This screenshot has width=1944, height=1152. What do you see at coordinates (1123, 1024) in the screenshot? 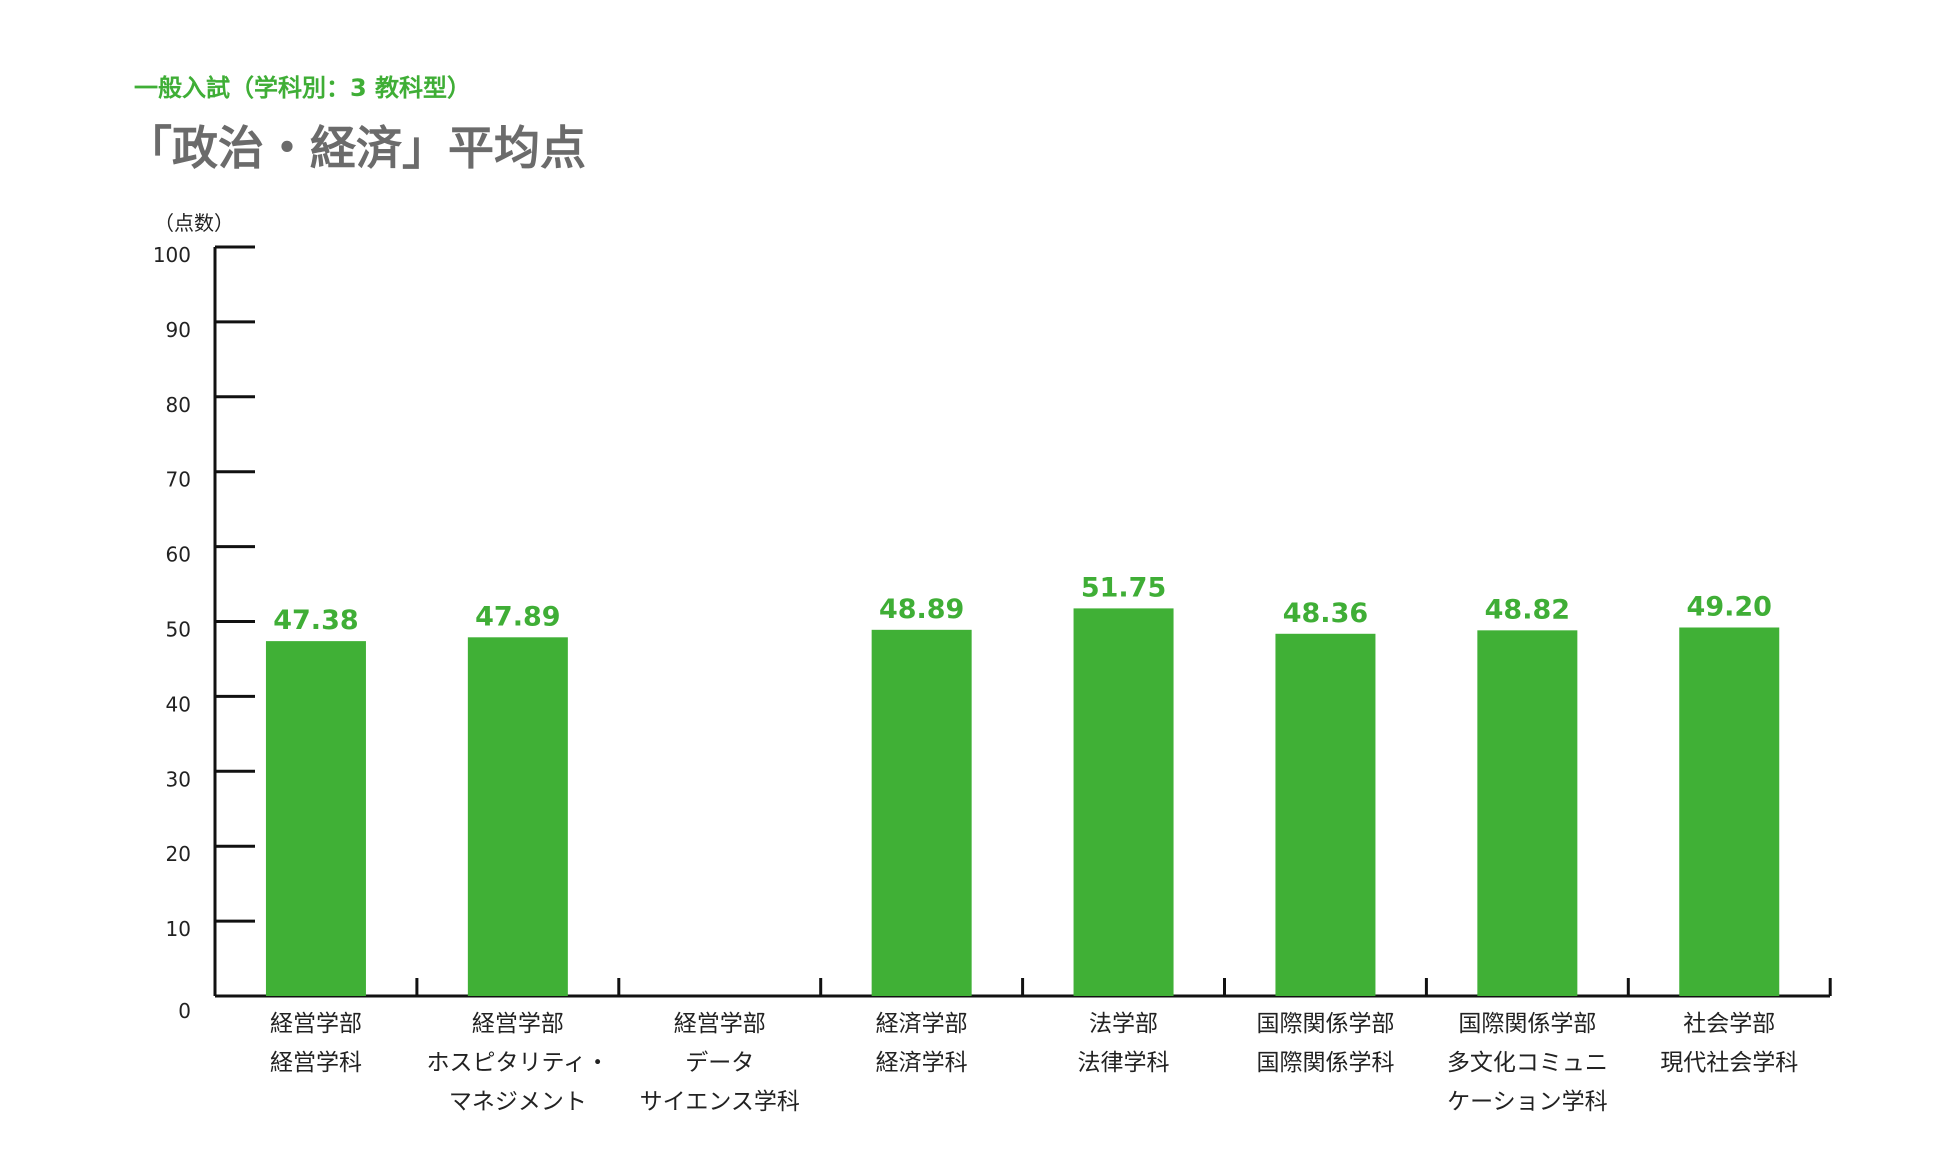
I see `x-tick-label-line: 法学部` at bounding box center [1123, 1024].